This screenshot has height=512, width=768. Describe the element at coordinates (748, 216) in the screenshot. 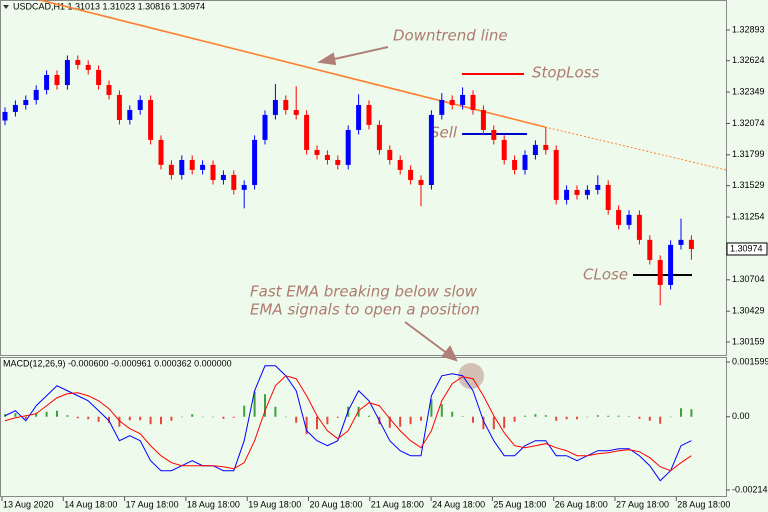

I see `y-tick-label: 1.31254` at that location.